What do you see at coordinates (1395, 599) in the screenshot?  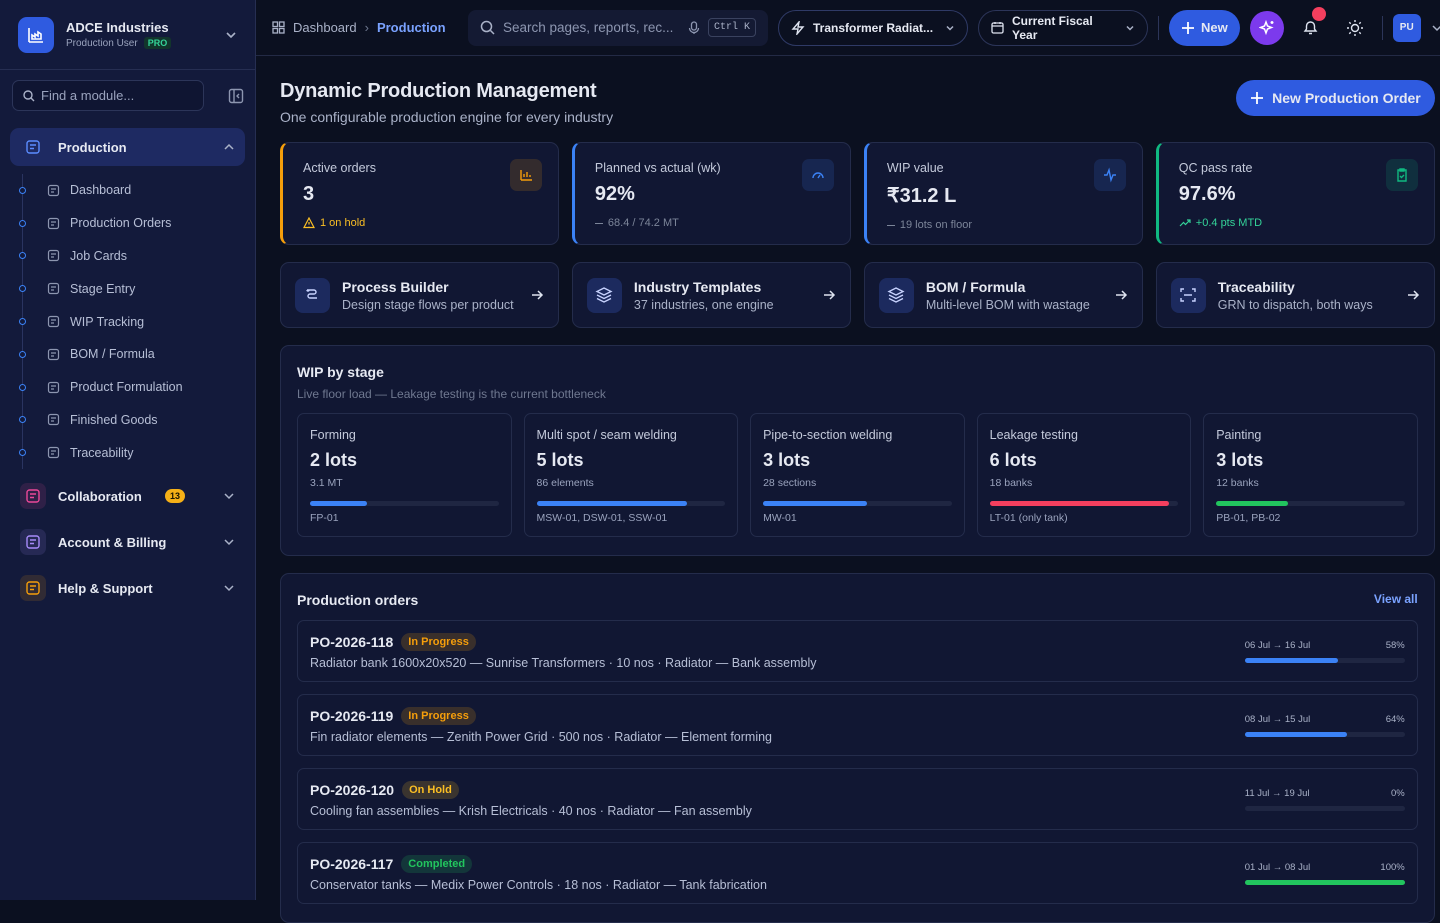 I see `view-all-link: View all` at bounding box center [1395, 599].